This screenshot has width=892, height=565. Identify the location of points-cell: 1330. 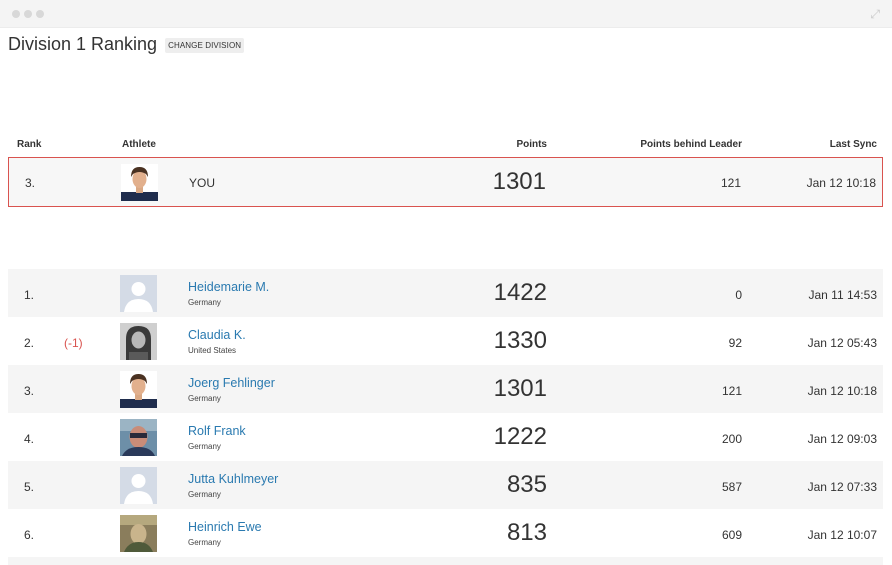
(520, 340).